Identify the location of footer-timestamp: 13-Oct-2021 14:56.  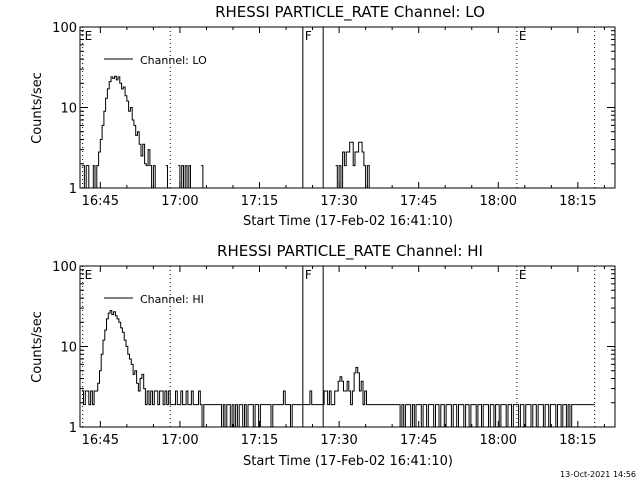
(598, 474).